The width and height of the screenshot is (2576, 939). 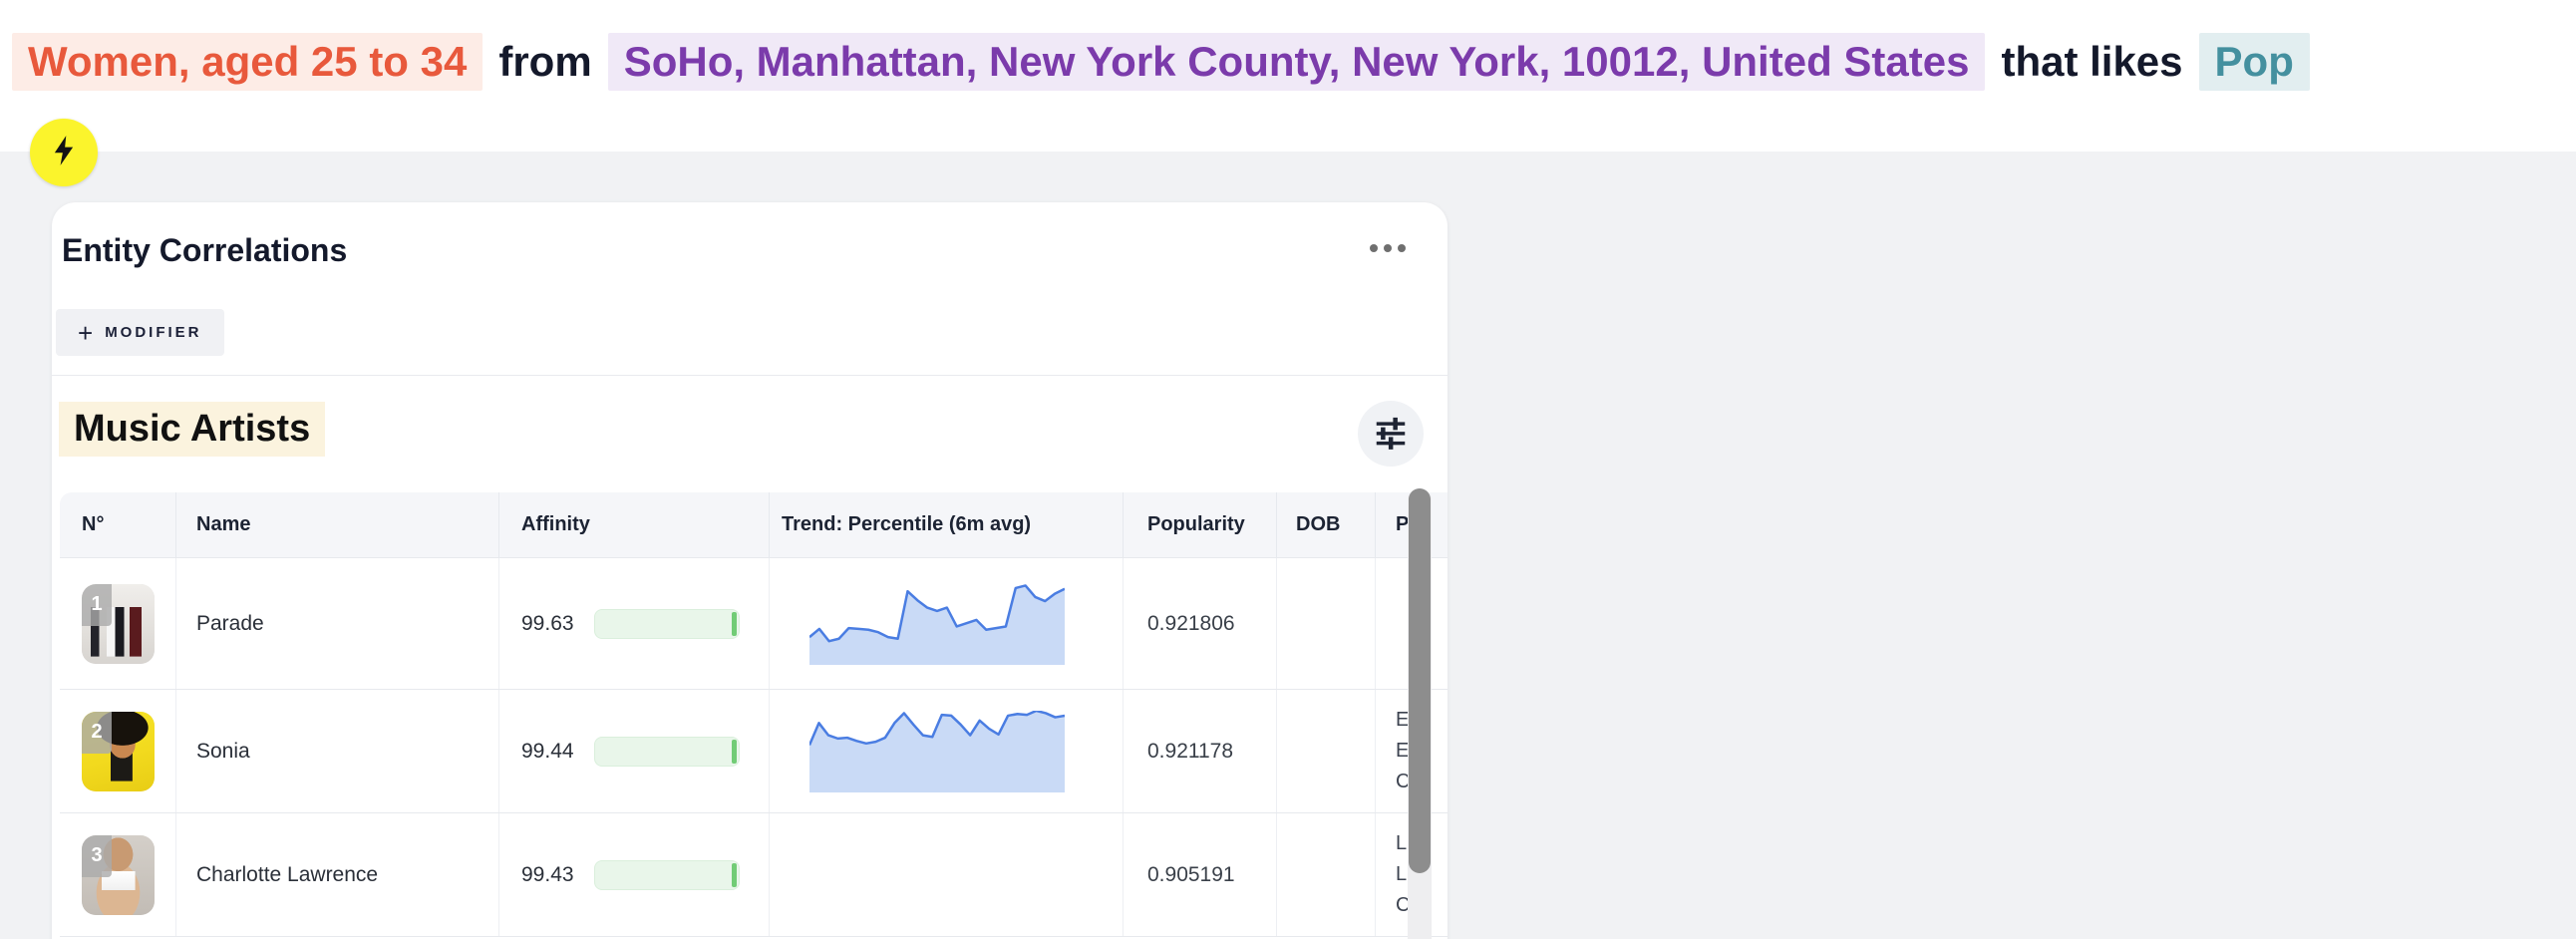 I want to click on artist-name: Charlotte Lawrence, so click(x=337, y=874).